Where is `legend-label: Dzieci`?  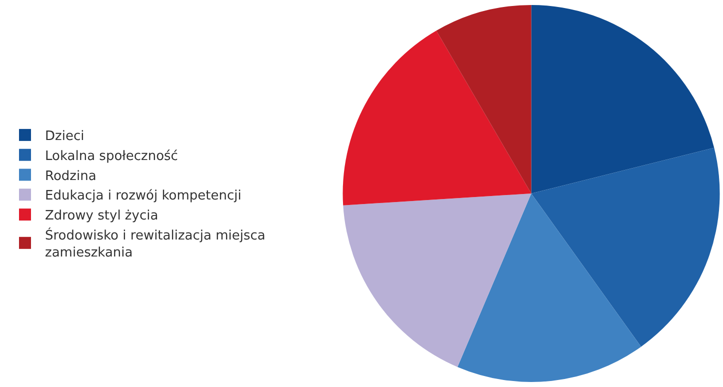 legend-label: Dzieci is located at coordinates (64, 136).